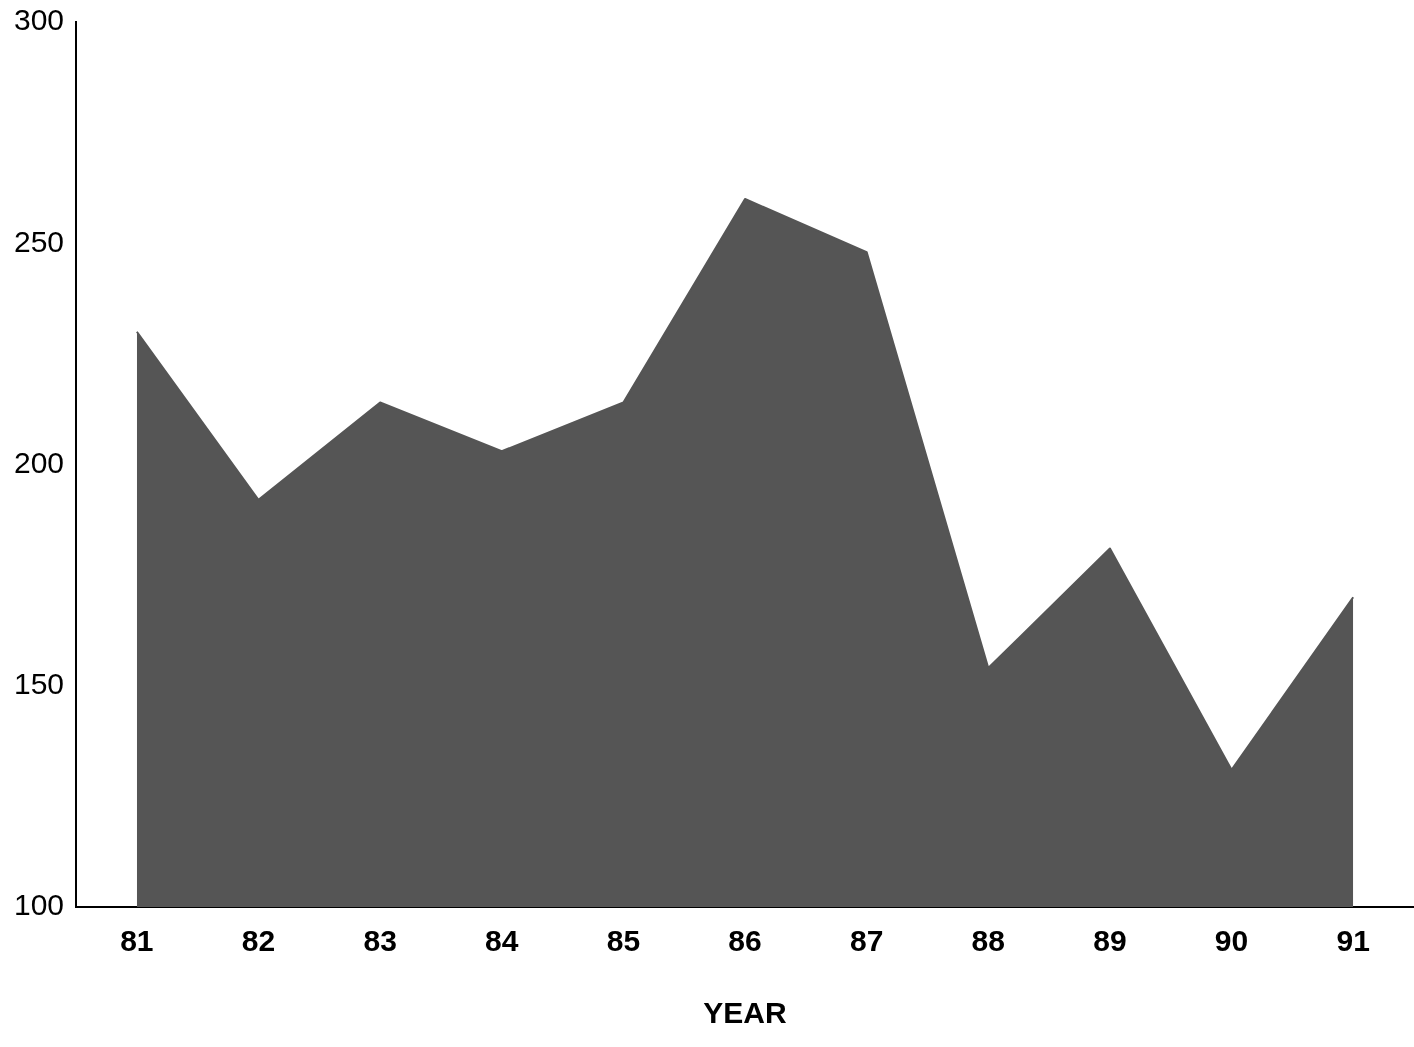  Describe the element at coordinates (988, 941) in the screenshot. I see `x-tick-label: 88` at that location.